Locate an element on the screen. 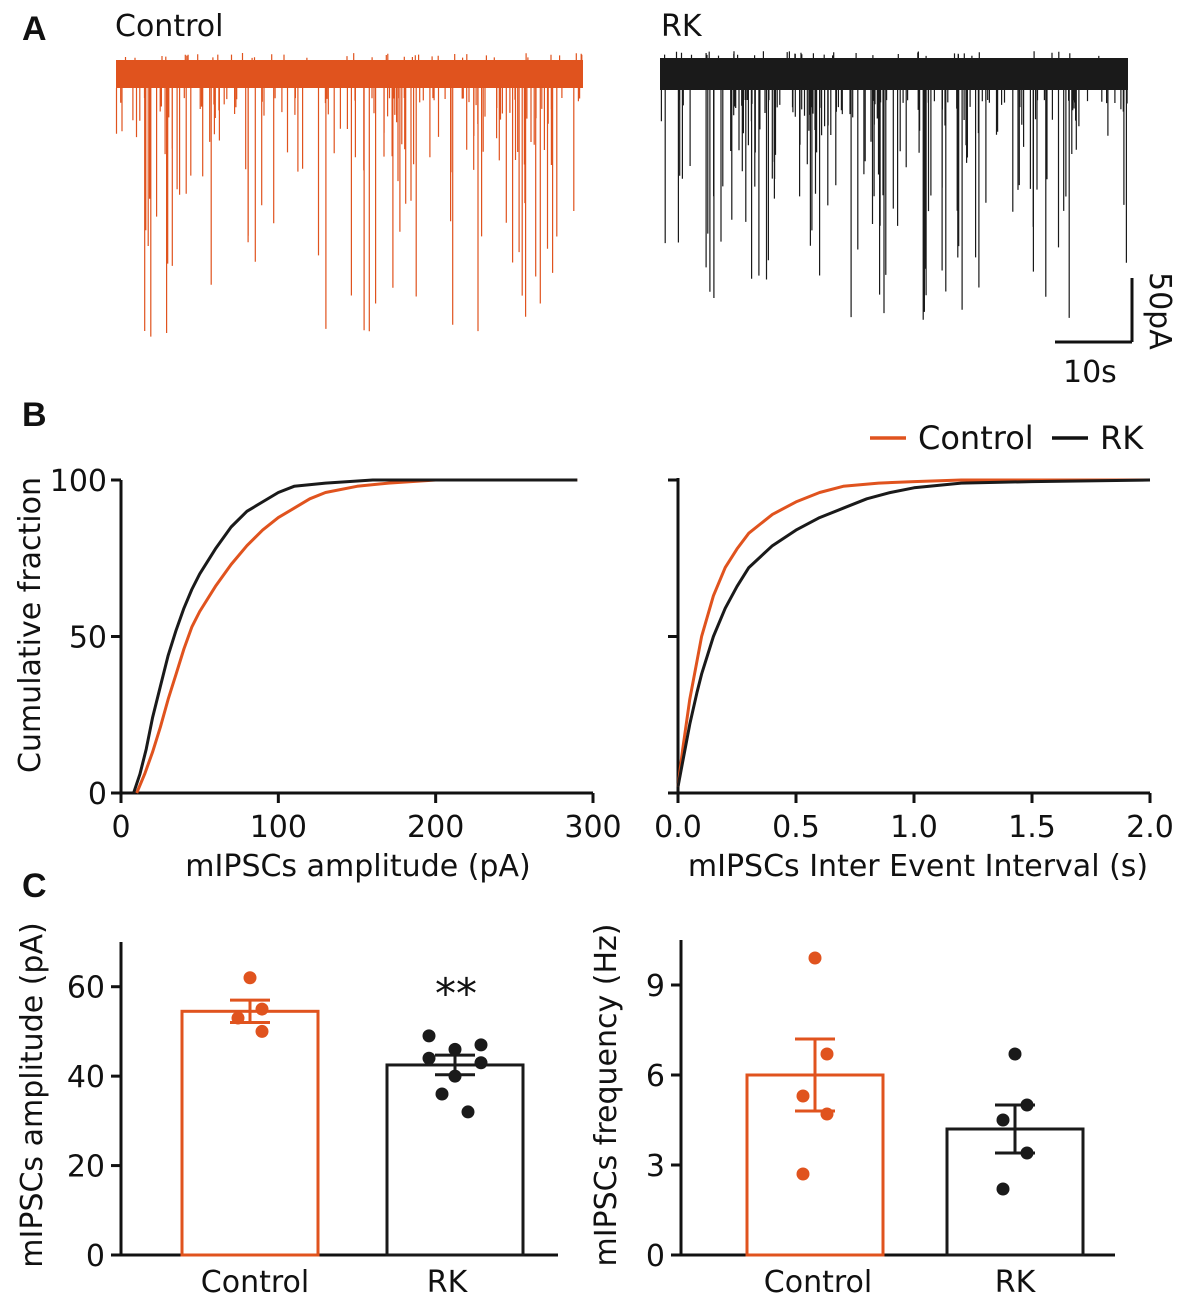 This screenshot has height=1300, width=1187. trace-label-control: Control is located at coordinates (169, 26).